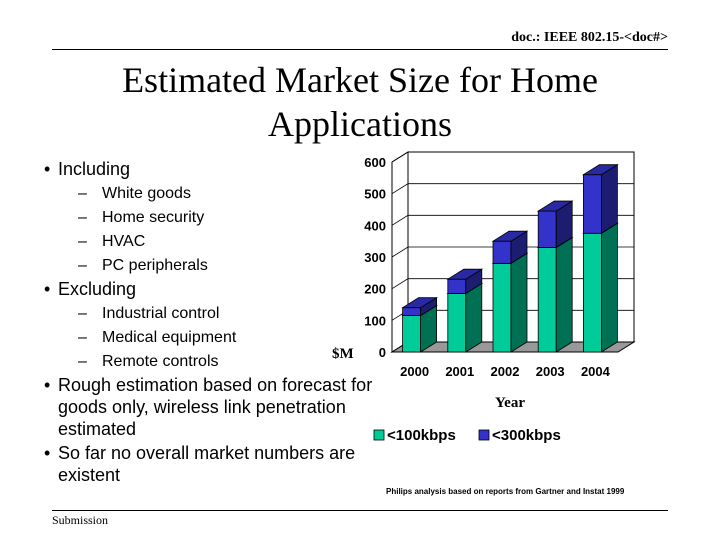  What do you see at coordinates (360, 124) in the screenshot?
I see `title-line-2: Applications` at bounding box center [360, 124].